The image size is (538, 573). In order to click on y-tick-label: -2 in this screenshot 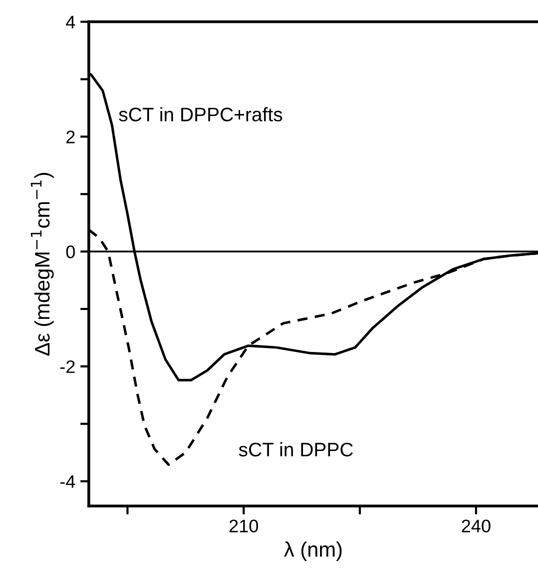, I will do `click(67, 366)`.